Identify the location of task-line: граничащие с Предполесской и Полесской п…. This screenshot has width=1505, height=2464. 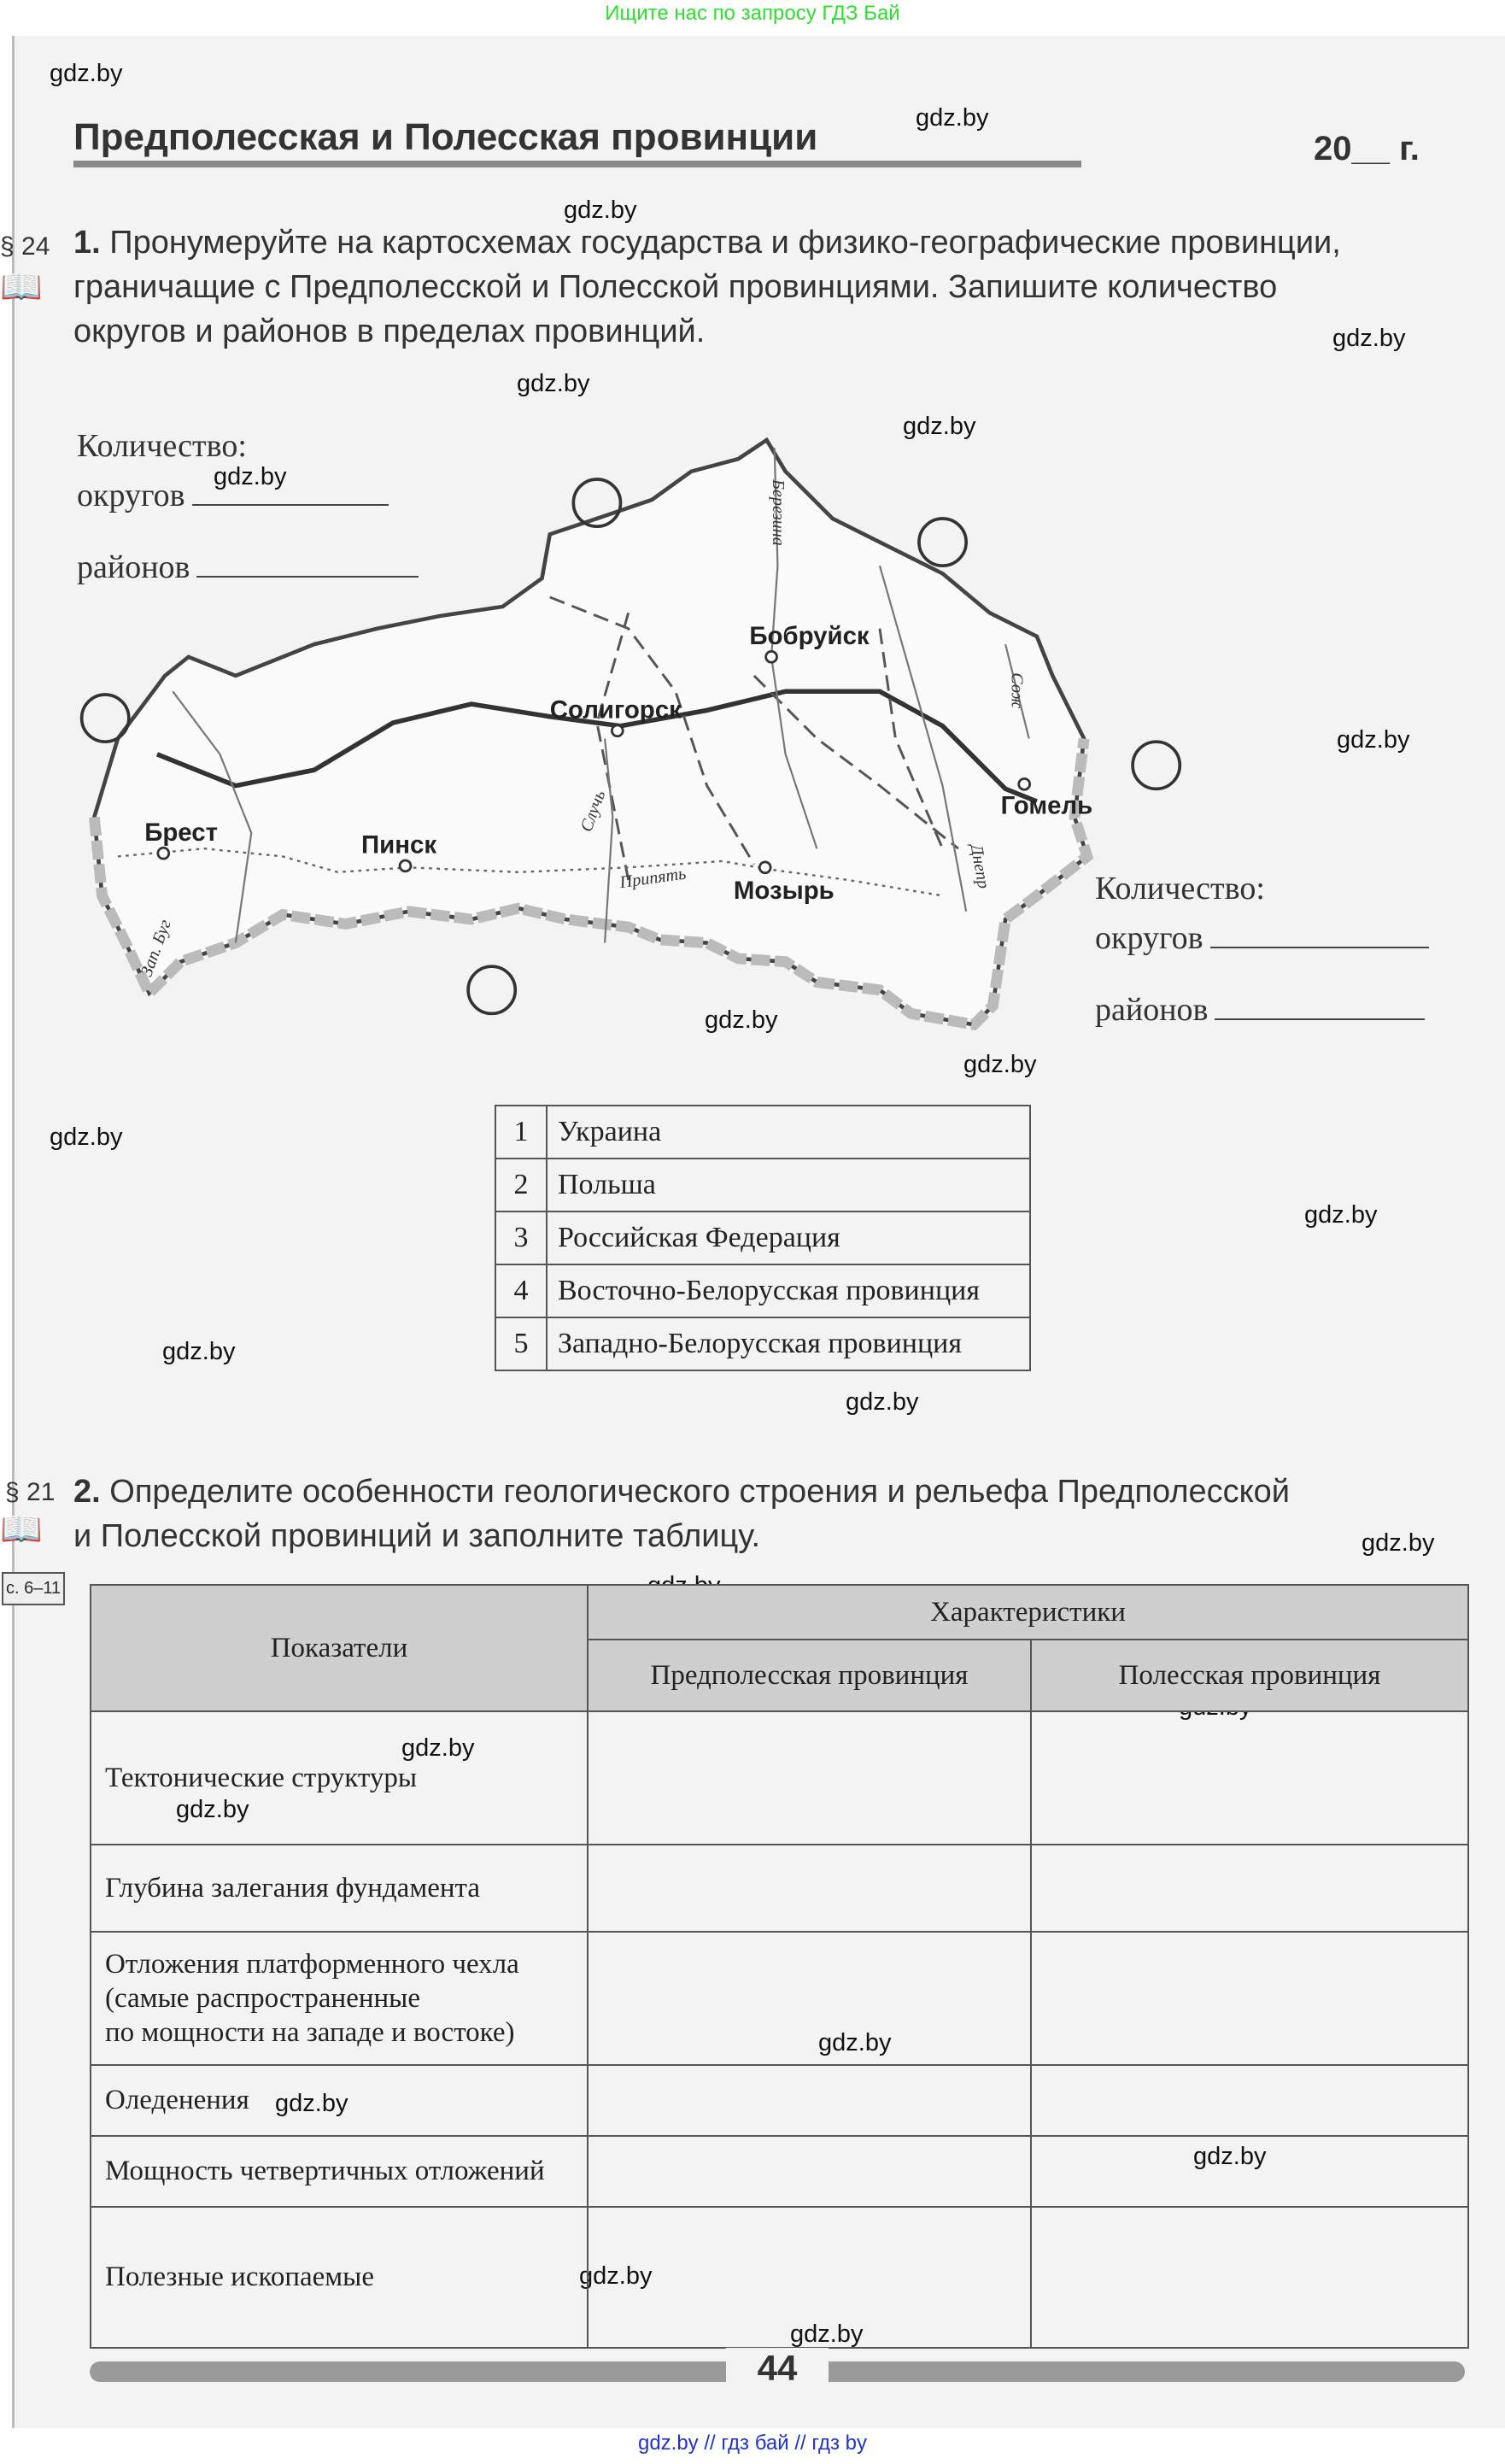
(675, 287).